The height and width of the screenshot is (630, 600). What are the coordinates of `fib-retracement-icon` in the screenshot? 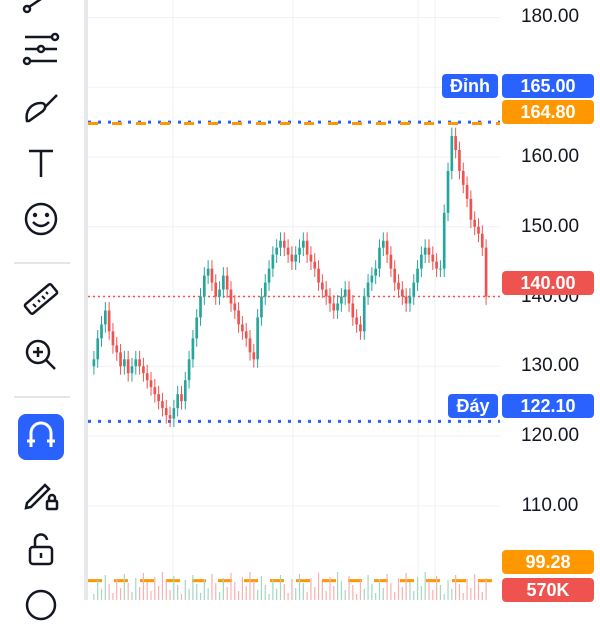 It's located at (41, 51).